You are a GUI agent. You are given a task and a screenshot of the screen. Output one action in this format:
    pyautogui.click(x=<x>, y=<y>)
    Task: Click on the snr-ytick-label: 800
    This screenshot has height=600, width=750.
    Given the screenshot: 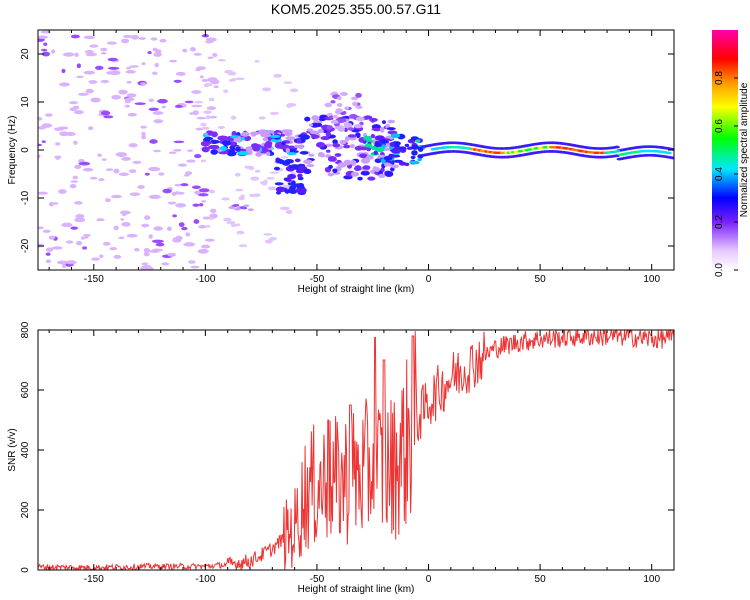 What is the action you would take?
    pyautogui.click(x=25, y=329)
    